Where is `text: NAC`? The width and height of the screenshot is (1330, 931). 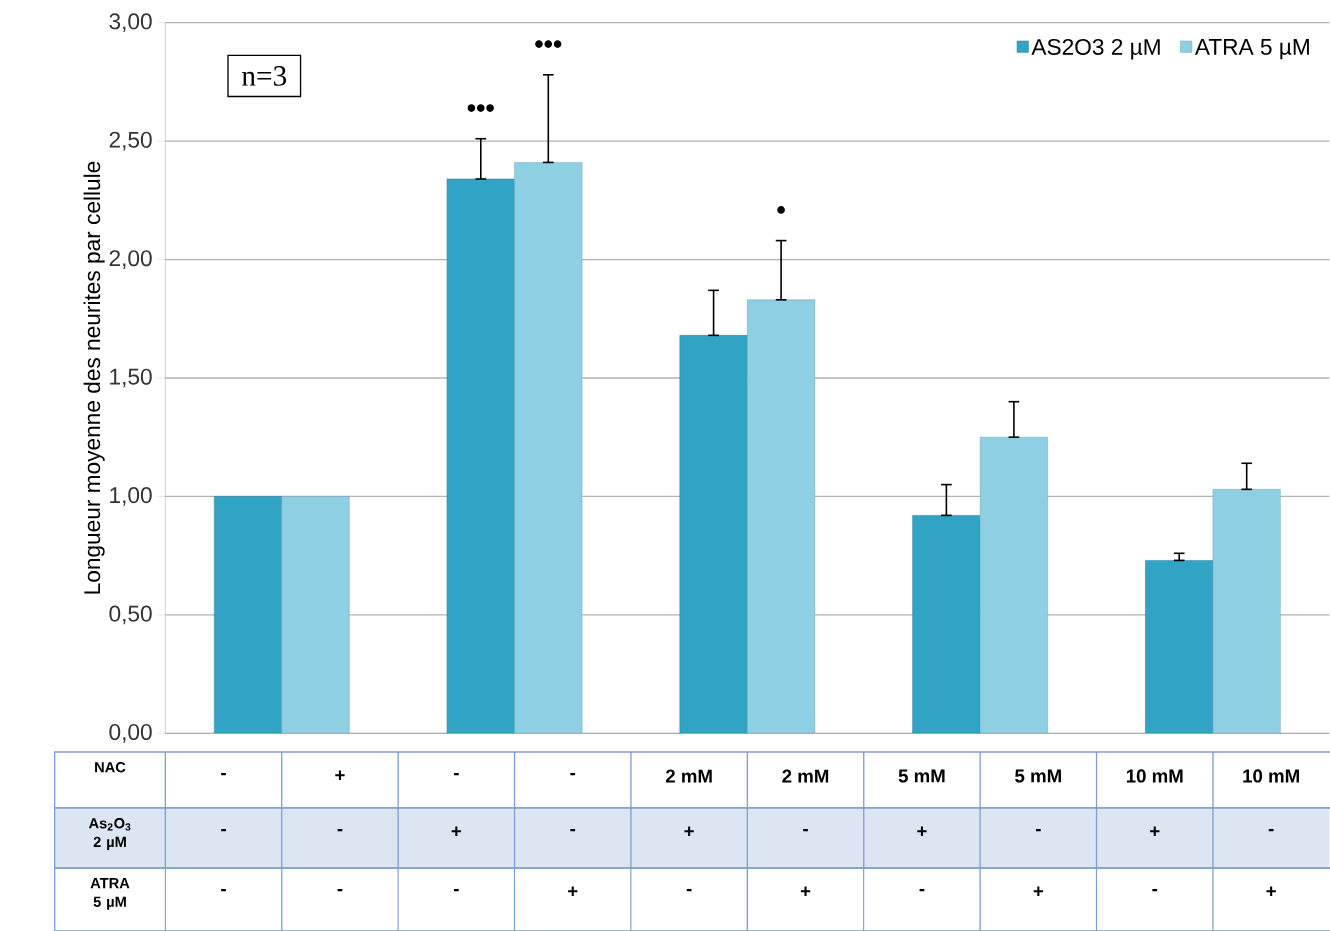 text: NAC is located at coordinates (110, 767).